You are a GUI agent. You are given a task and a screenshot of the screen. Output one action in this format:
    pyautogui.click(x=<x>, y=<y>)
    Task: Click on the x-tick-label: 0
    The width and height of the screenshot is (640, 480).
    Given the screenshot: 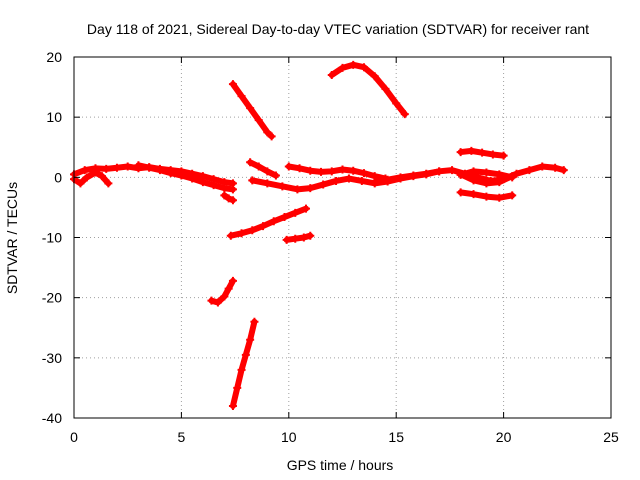 What is the action you would take?
    pyautogui.click(x=74, y=437)
    